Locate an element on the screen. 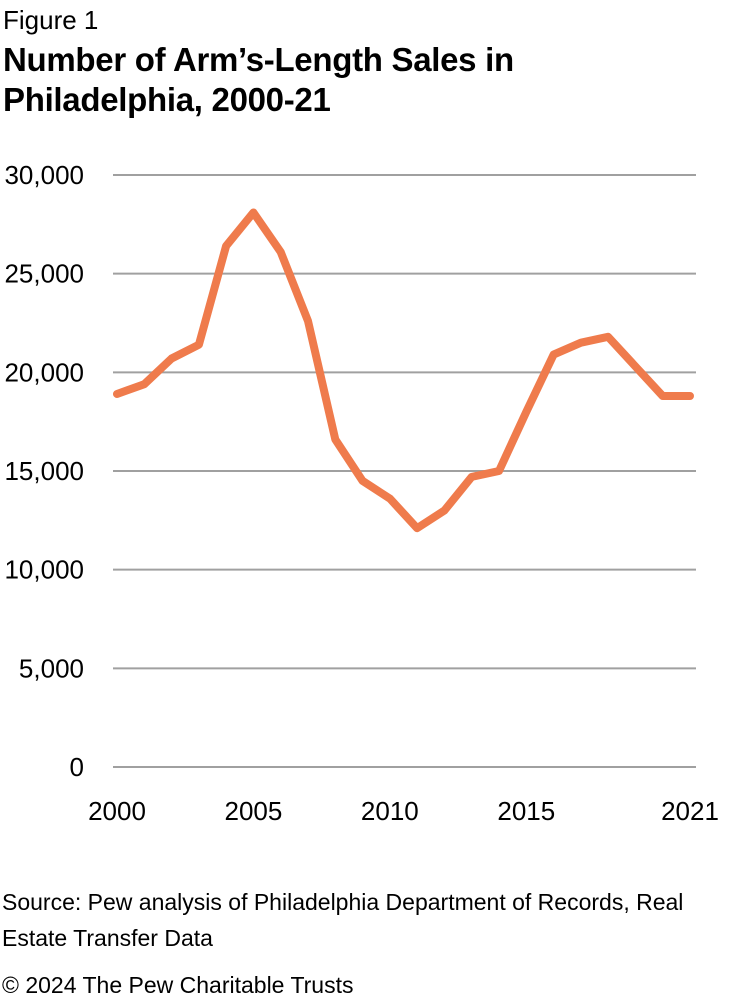 This screenshot has width=732, height=1000. source-note-line2: Estate Transfer Data is located at coordinates (107, 938).